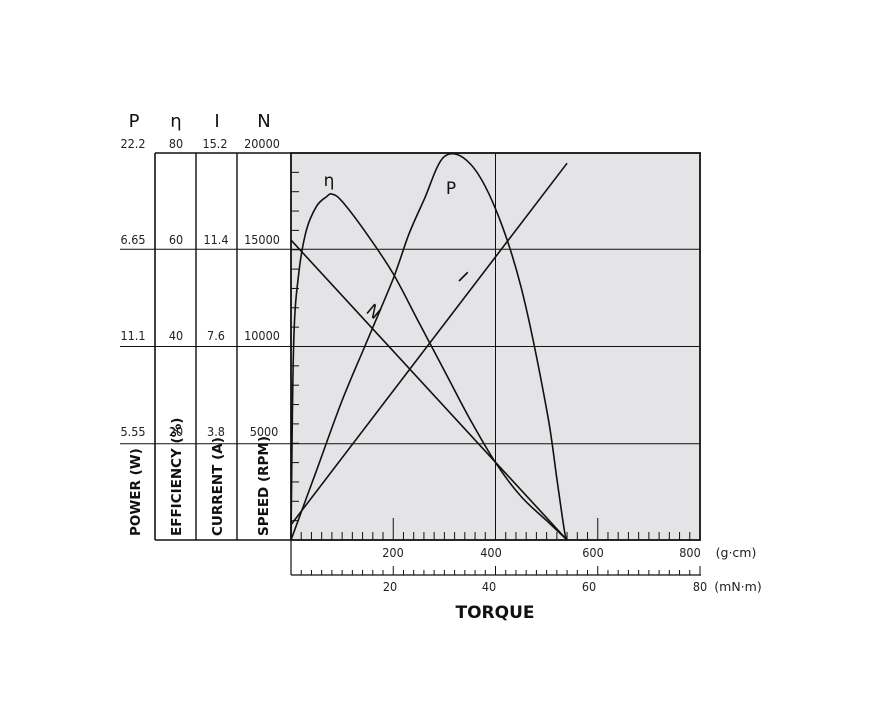 Image resolution: width=888 pixels, height=702 pixels. I want to click on x-tick-label-gcm: 200, so click(392, 552).